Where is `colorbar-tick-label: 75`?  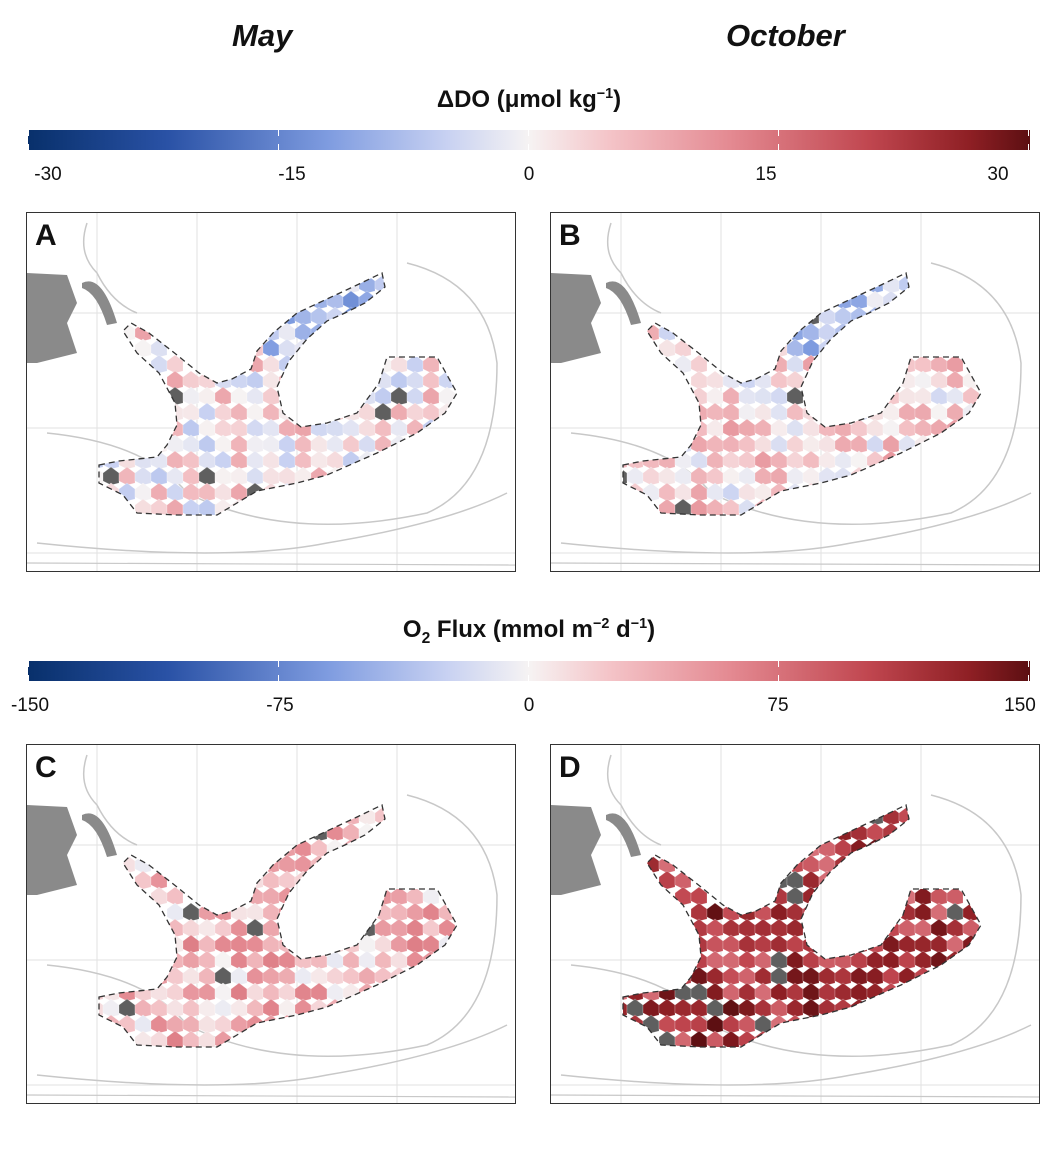 colorbar-tick-label: 75 is located at coordinates (778, 705).